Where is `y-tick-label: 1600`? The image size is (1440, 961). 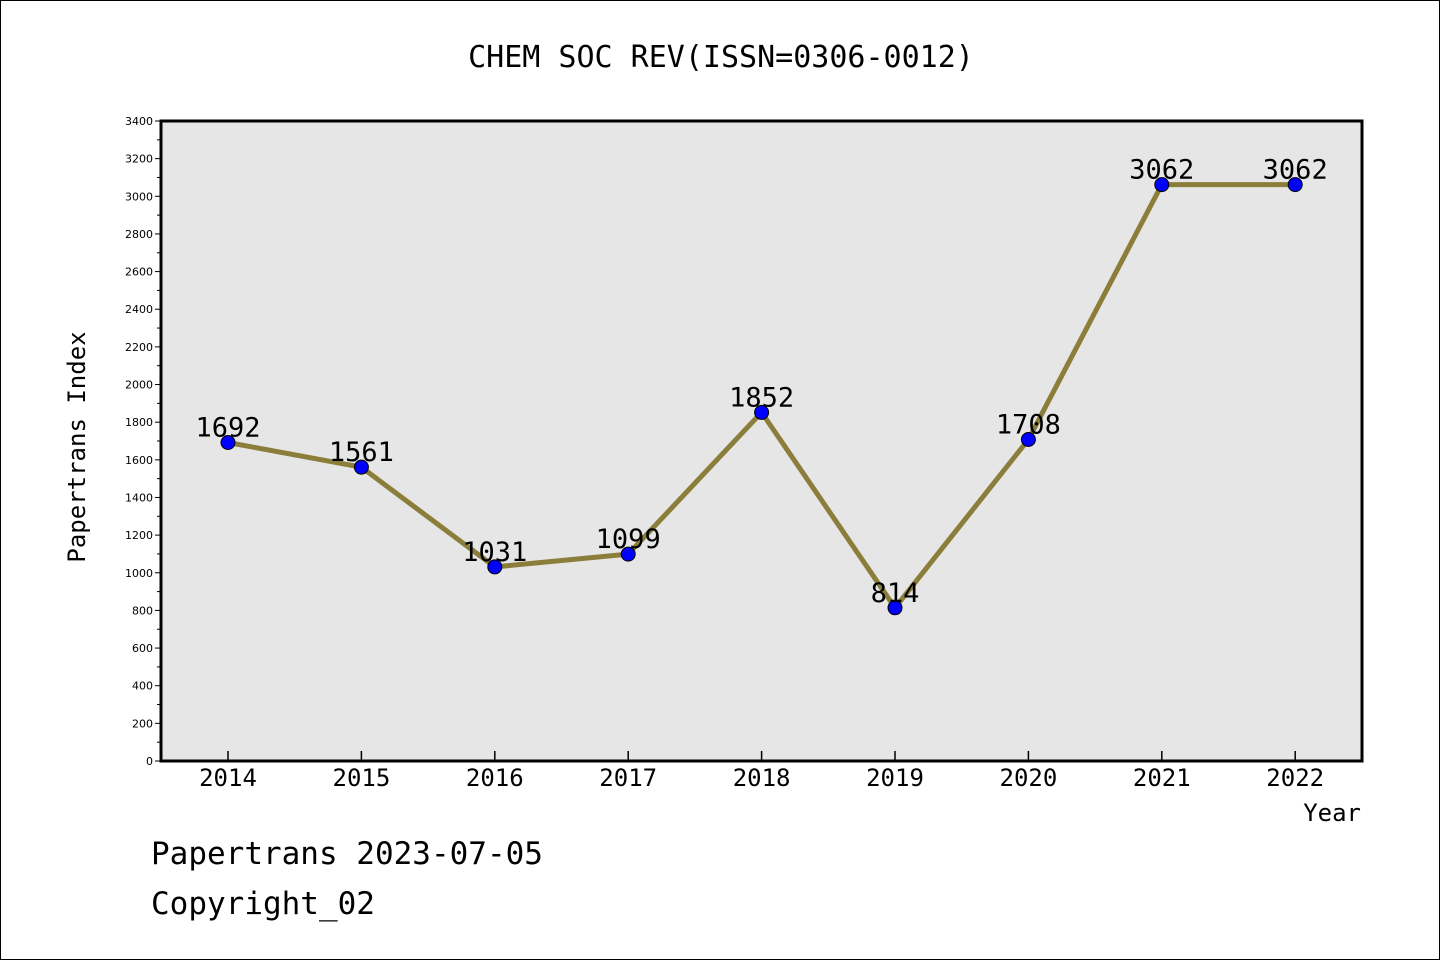
y-tick-label: 1600 is located at coordinates (139, 460).